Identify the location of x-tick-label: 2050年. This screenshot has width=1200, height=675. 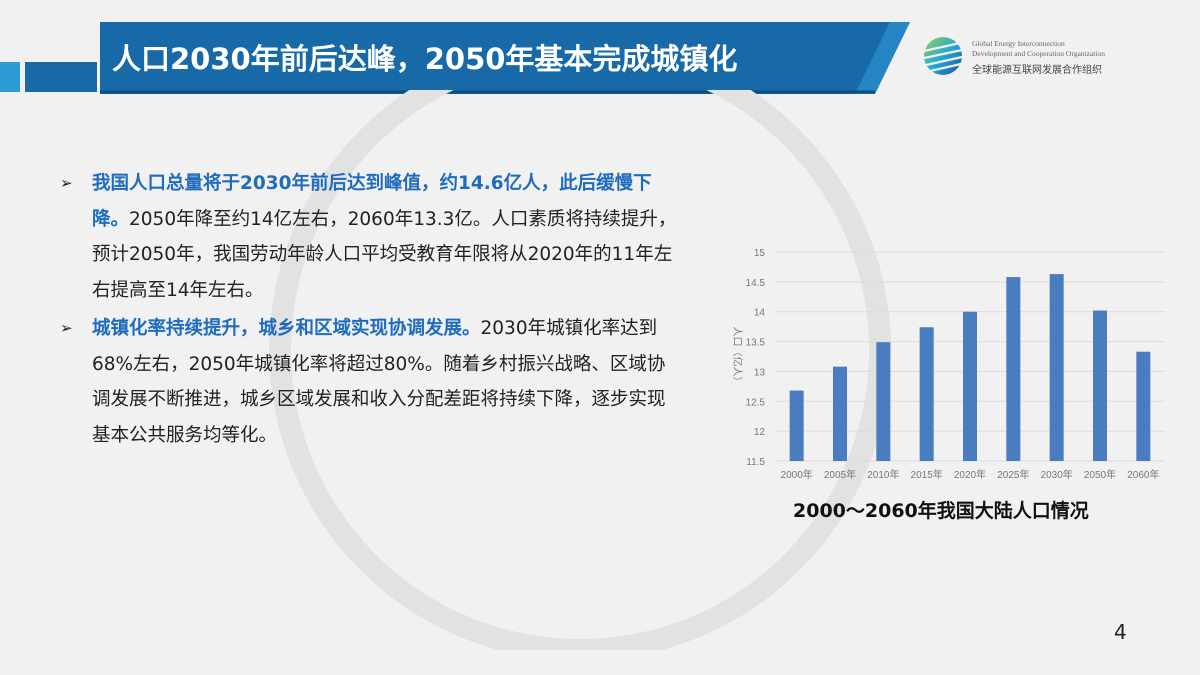
(1100, 474).